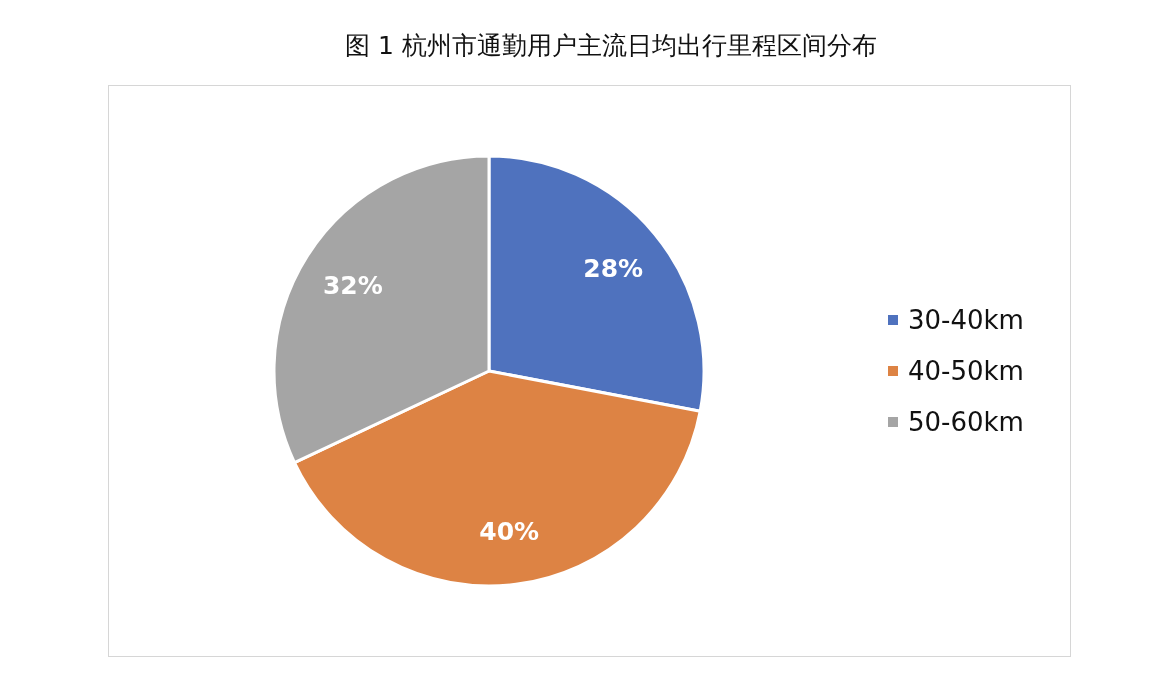 This screenshot has height=690, width=1152. Describe the element at coordinates (966, 320) in the screenshot. I see `legend-label: 30-40km` at that location.